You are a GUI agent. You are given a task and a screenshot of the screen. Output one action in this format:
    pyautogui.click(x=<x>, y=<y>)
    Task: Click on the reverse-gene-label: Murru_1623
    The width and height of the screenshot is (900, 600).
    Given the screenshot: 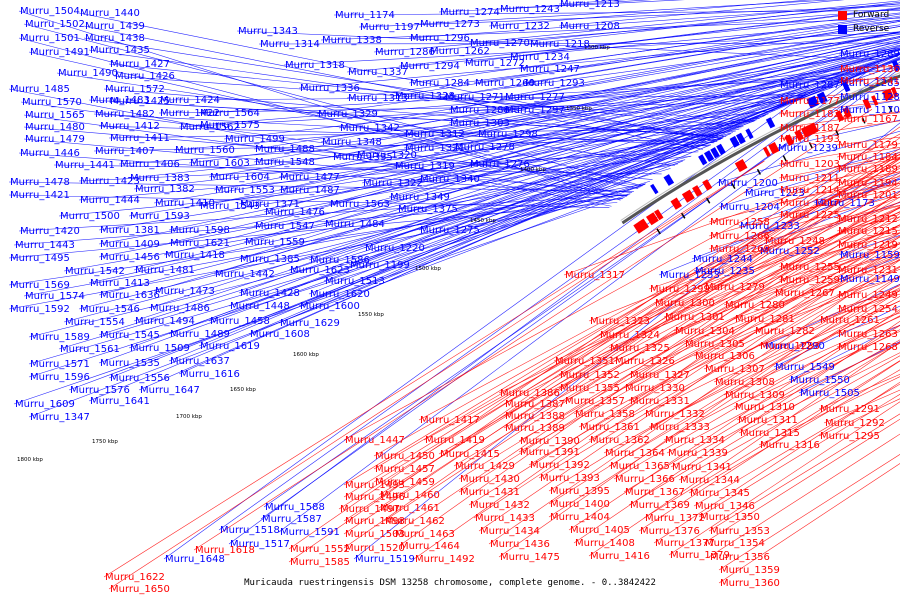 What is the action you would take?
    pyautogui.click(x=320, y=270)
    